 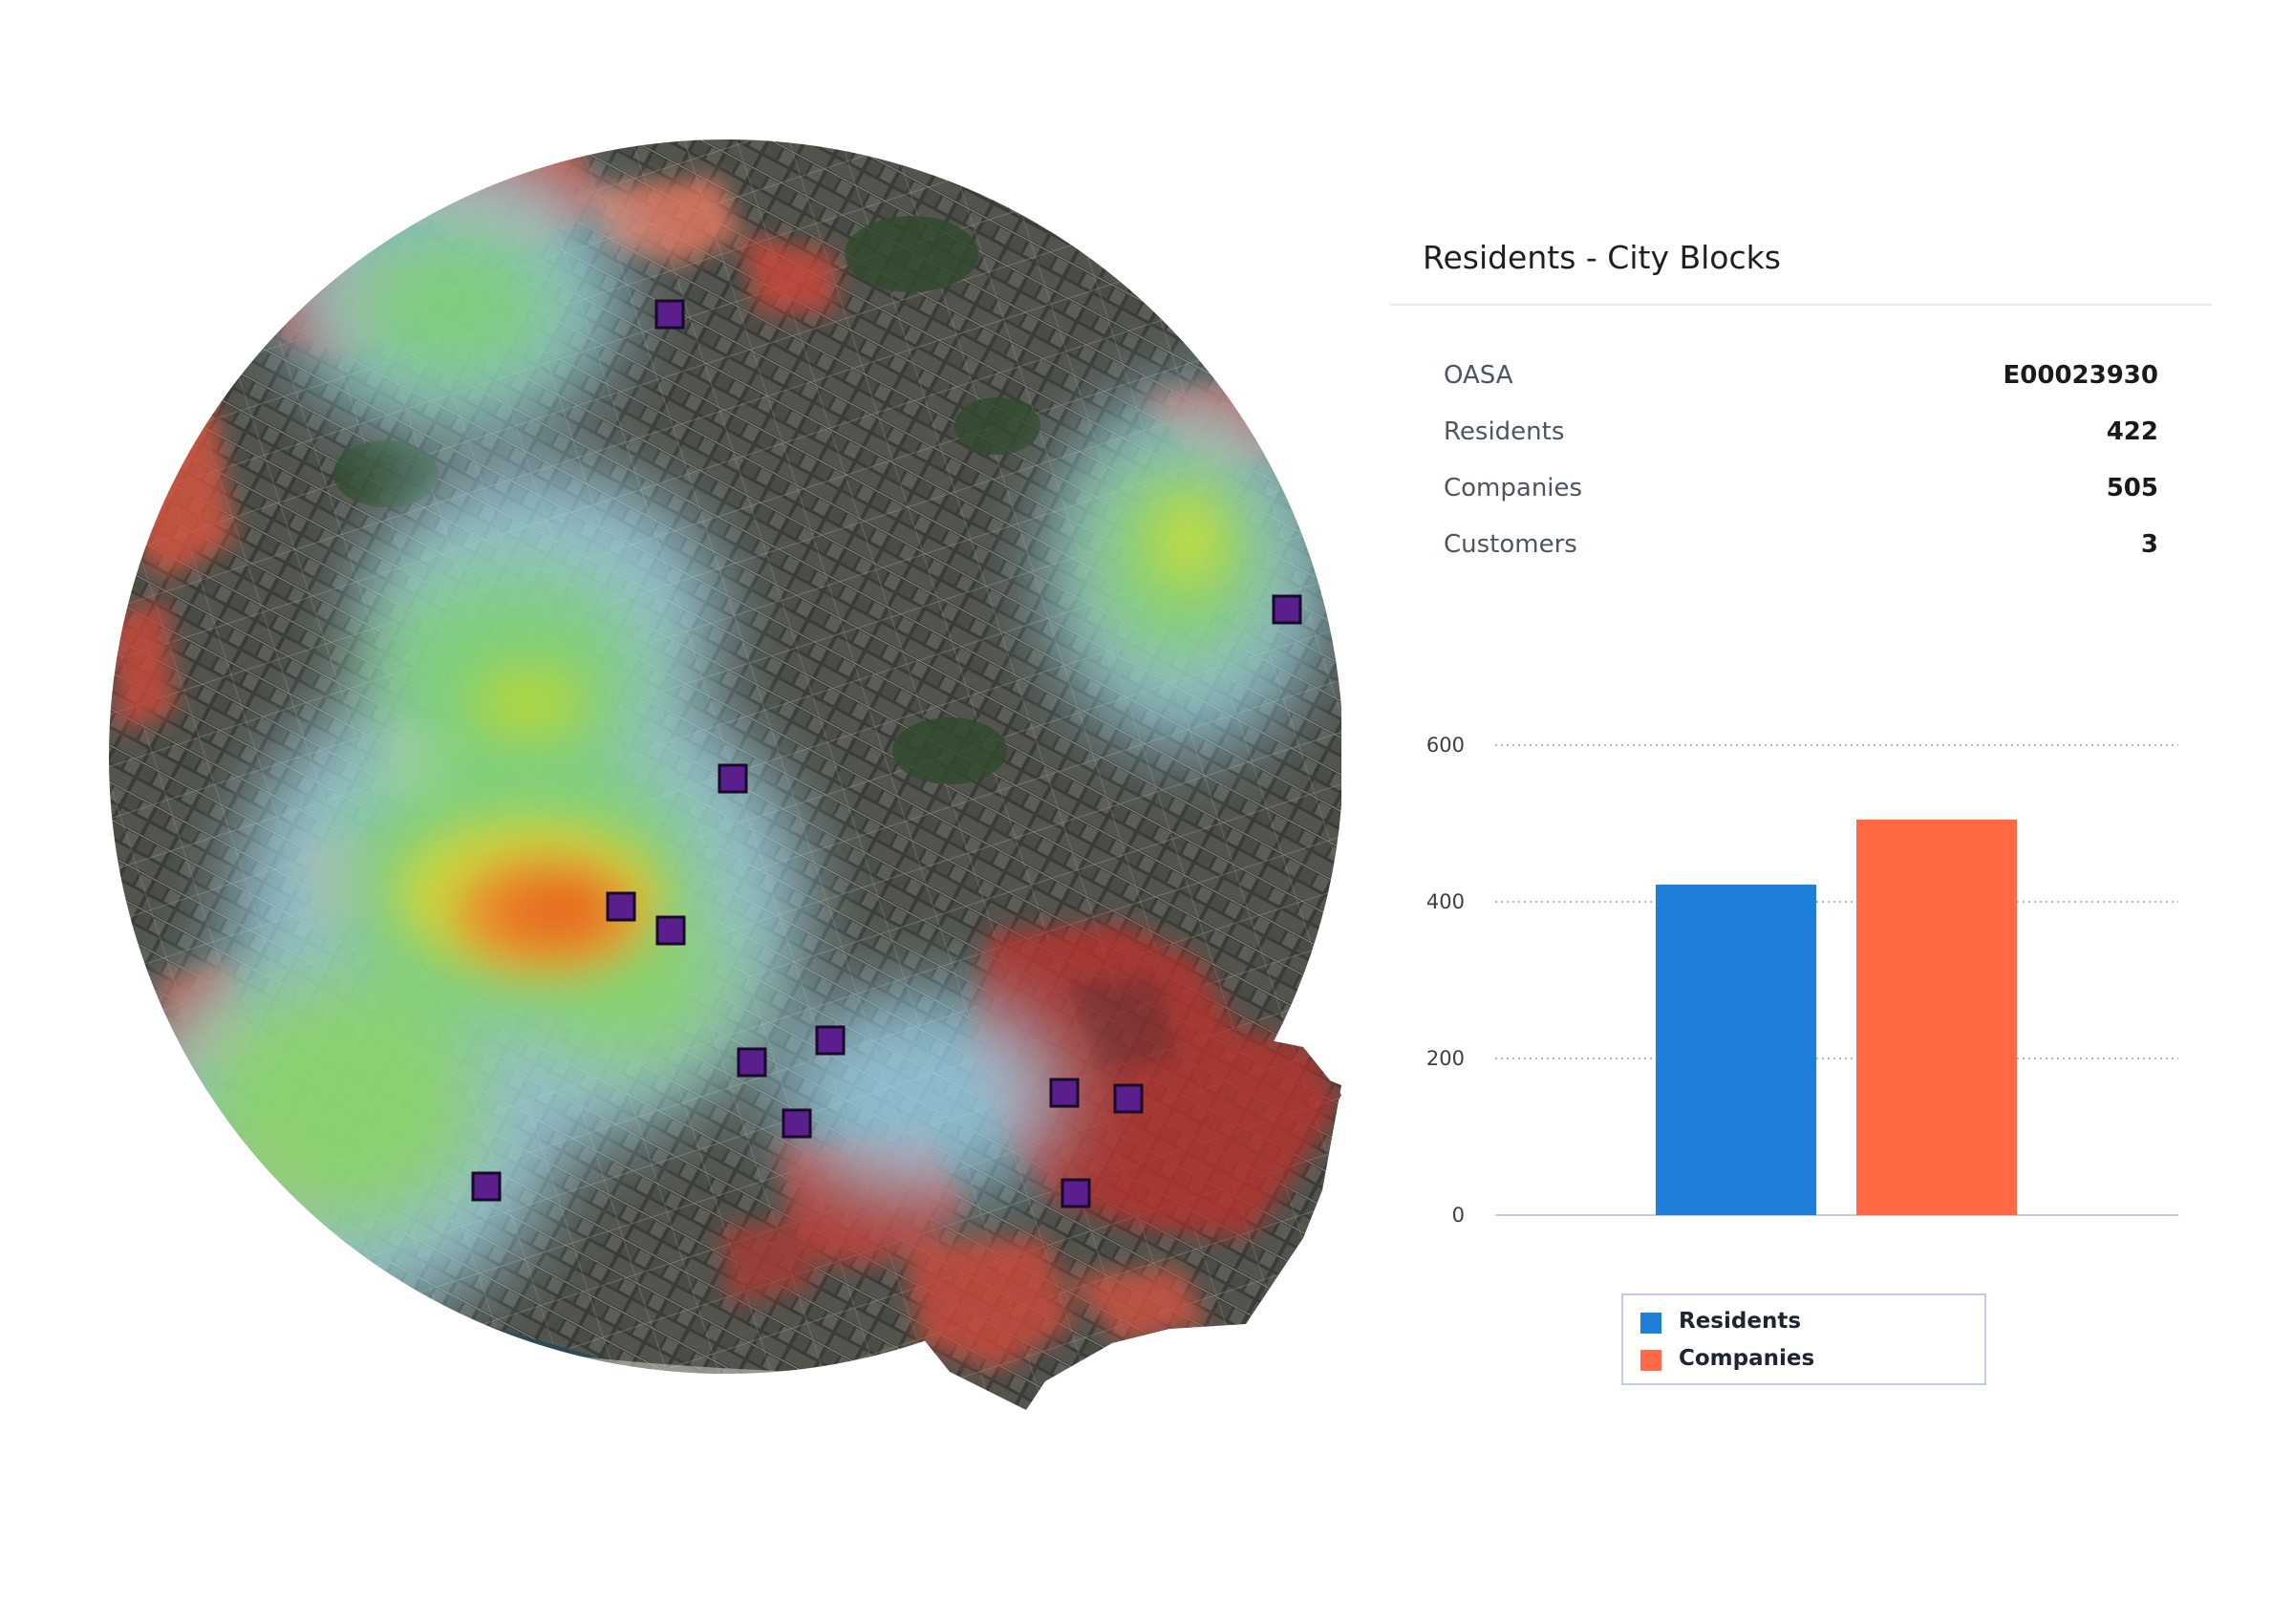 What do you see at coordinates (1650, 1361) in the screenshot?
I see `legend-swatch-companies` at bounding box center [1650, 1361].